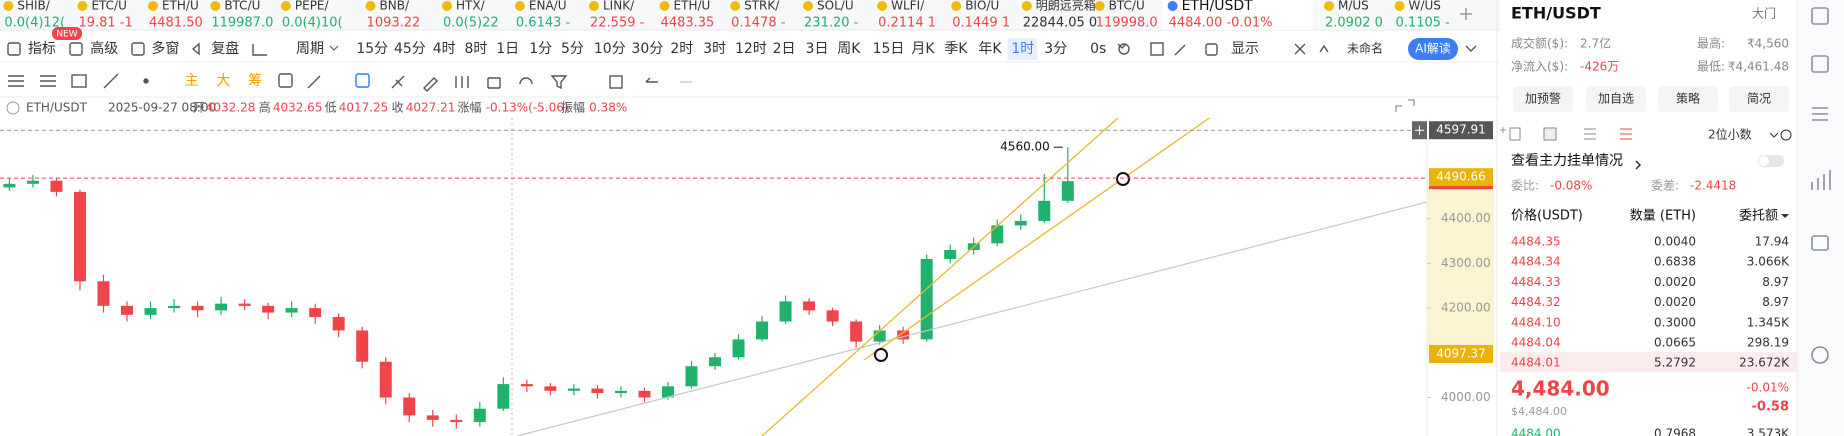  I want to click on ticker-name: WLFI/, so click(908, 6).